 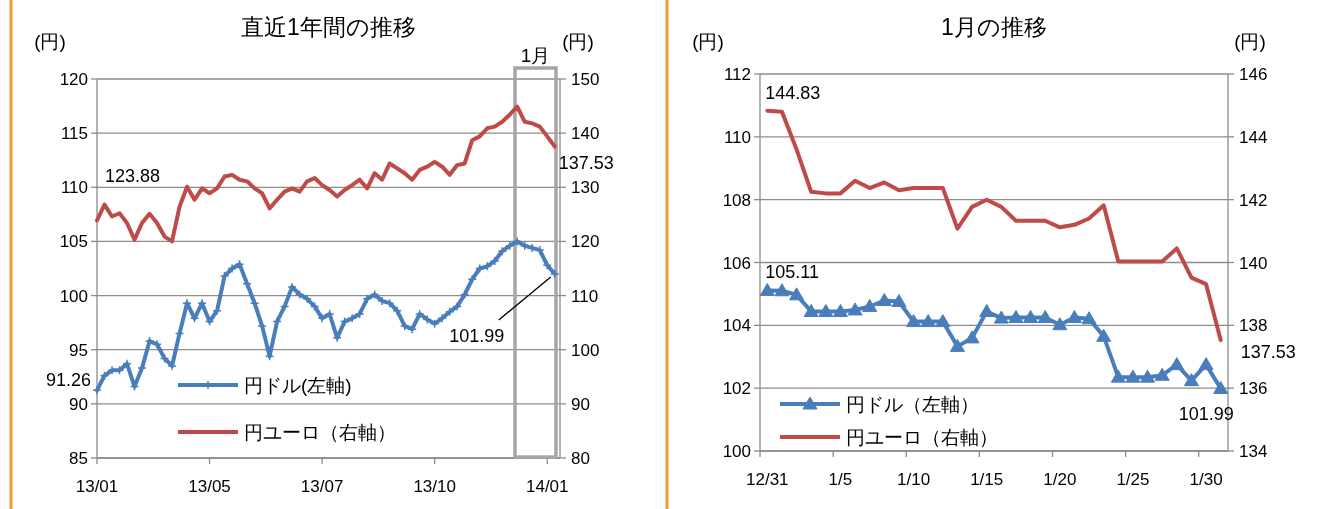 What do you see at coordinates (987, 479) in the screenshot?
I see `x-tick-label: 1/15` at bounding box center [987, 479].